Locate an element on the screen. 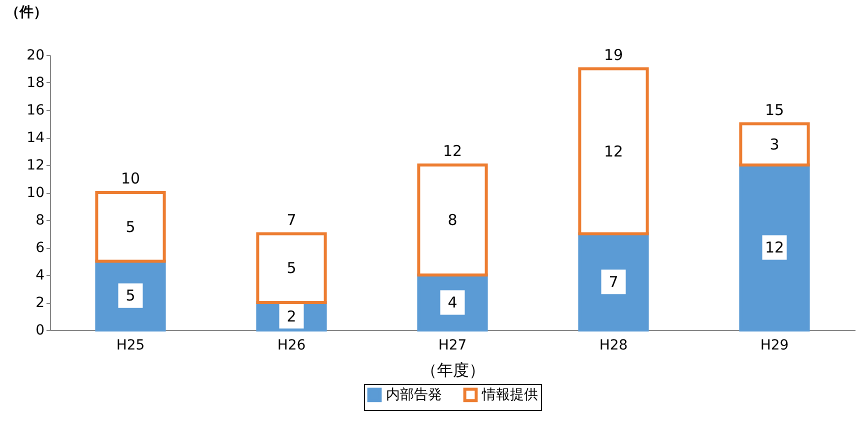 Image resolution: width=866 pixels, height=431 pixels. y-tick-label: 16 is located at coordinates (35, 110).